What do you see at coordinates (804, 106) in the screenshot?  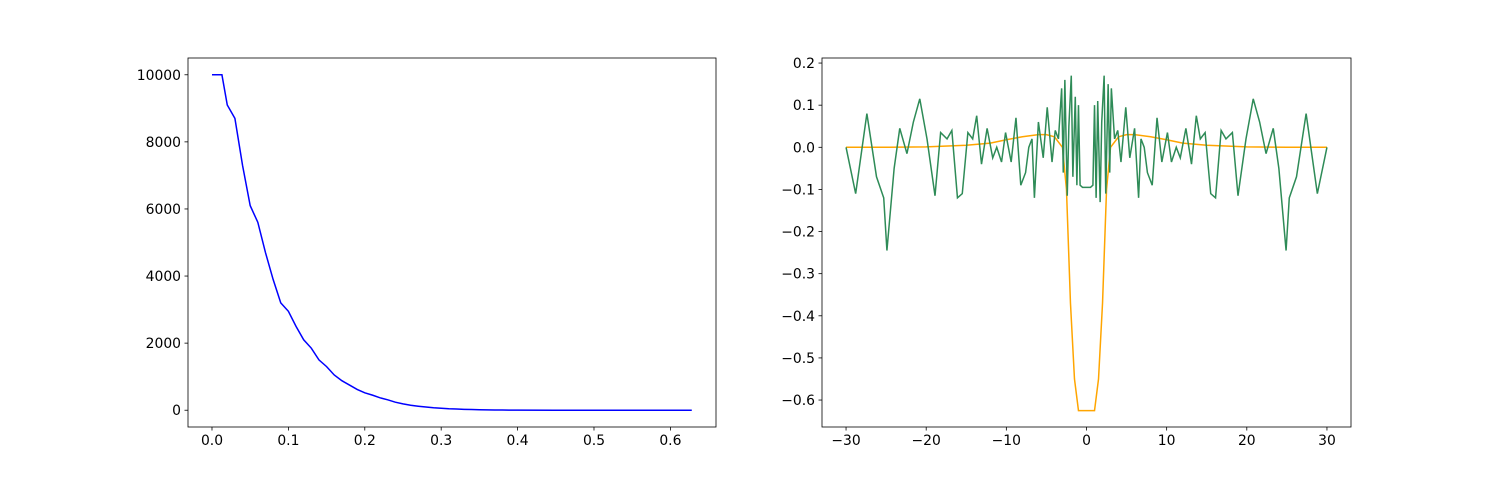 I see `y-tick-label: 0.1` at bounding box center [804, 106].